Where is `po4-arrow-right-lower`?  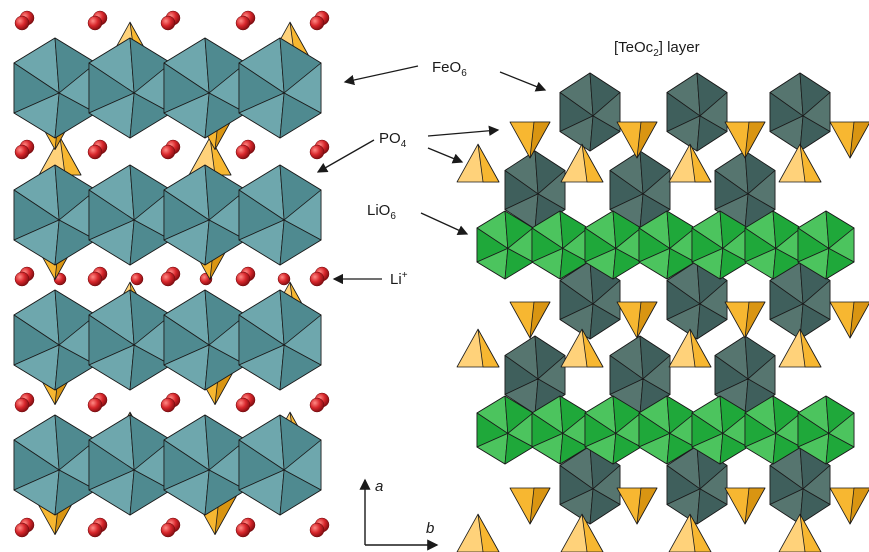 po4-arrow-right-lower is located at coordinates (445, 155).